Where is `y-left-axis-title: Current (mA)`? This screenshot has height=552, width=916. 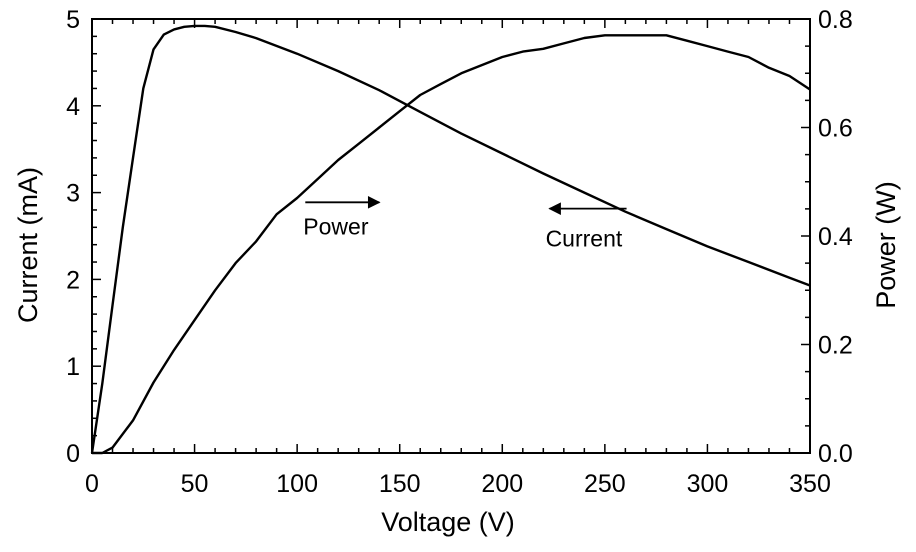
y-left-axis-title: Current (mA) is located at coordinates (28, 245).